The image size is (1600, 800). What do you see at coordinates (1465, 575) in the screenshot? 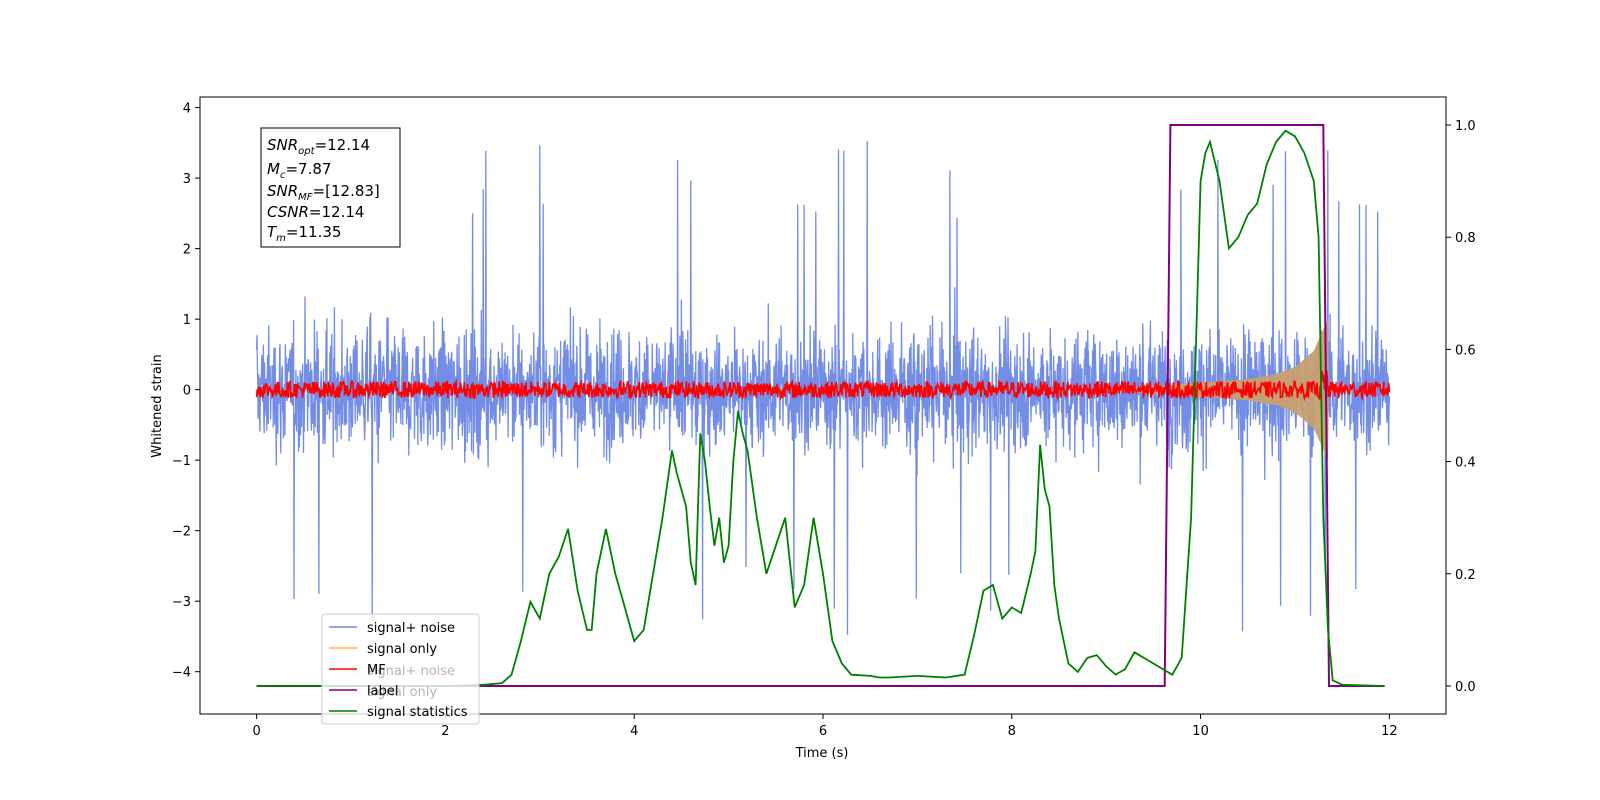
I see `y-right-tick-label: 0.2` at bounding box center [1465, 575].